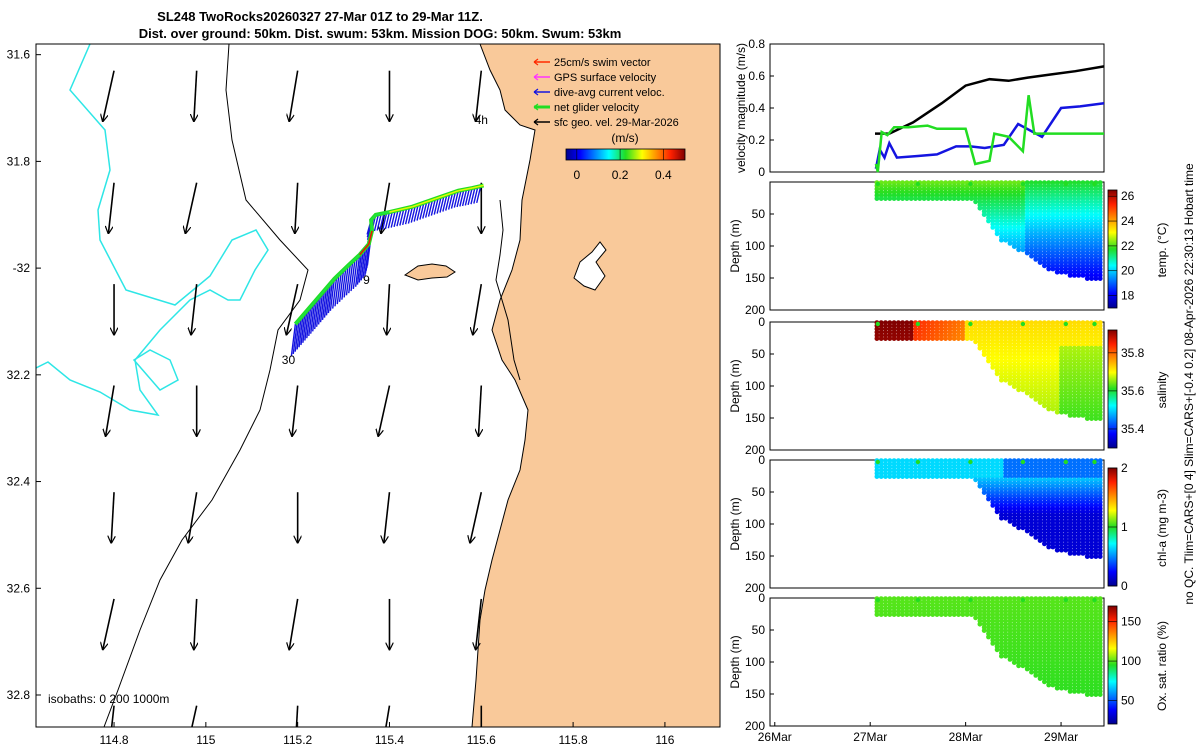 Image resolution: width=1200 pixels, height=750 pixels. I want to click on salinity-surface-point, so click(918, 324).